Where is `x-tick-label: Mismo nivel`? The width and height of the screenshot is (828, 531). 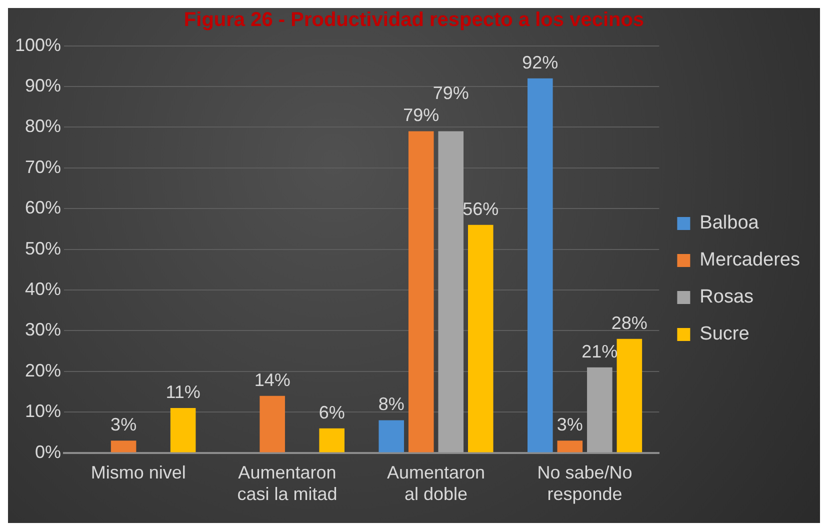 x-tick-label: Mismo nivel is located at coordinates (138, 472).